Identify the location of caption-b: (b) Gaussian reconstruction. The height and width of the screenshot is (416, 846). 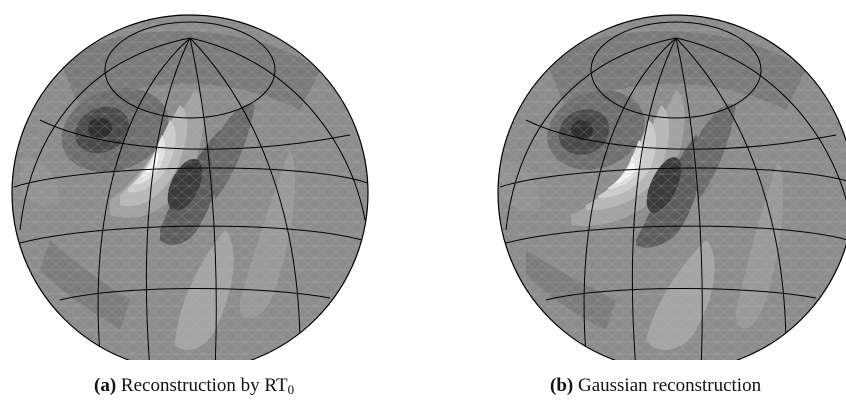
(655, 386).